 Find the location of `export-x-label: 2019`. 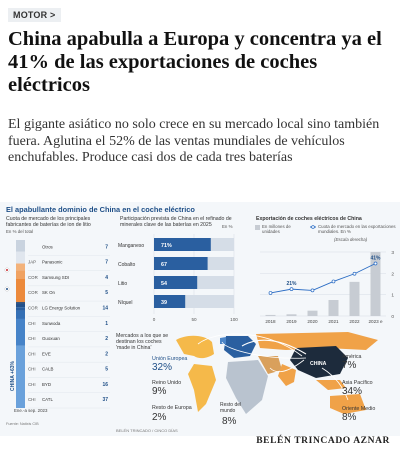

export-x-label: 2019 is located at coordinates (291, 321).